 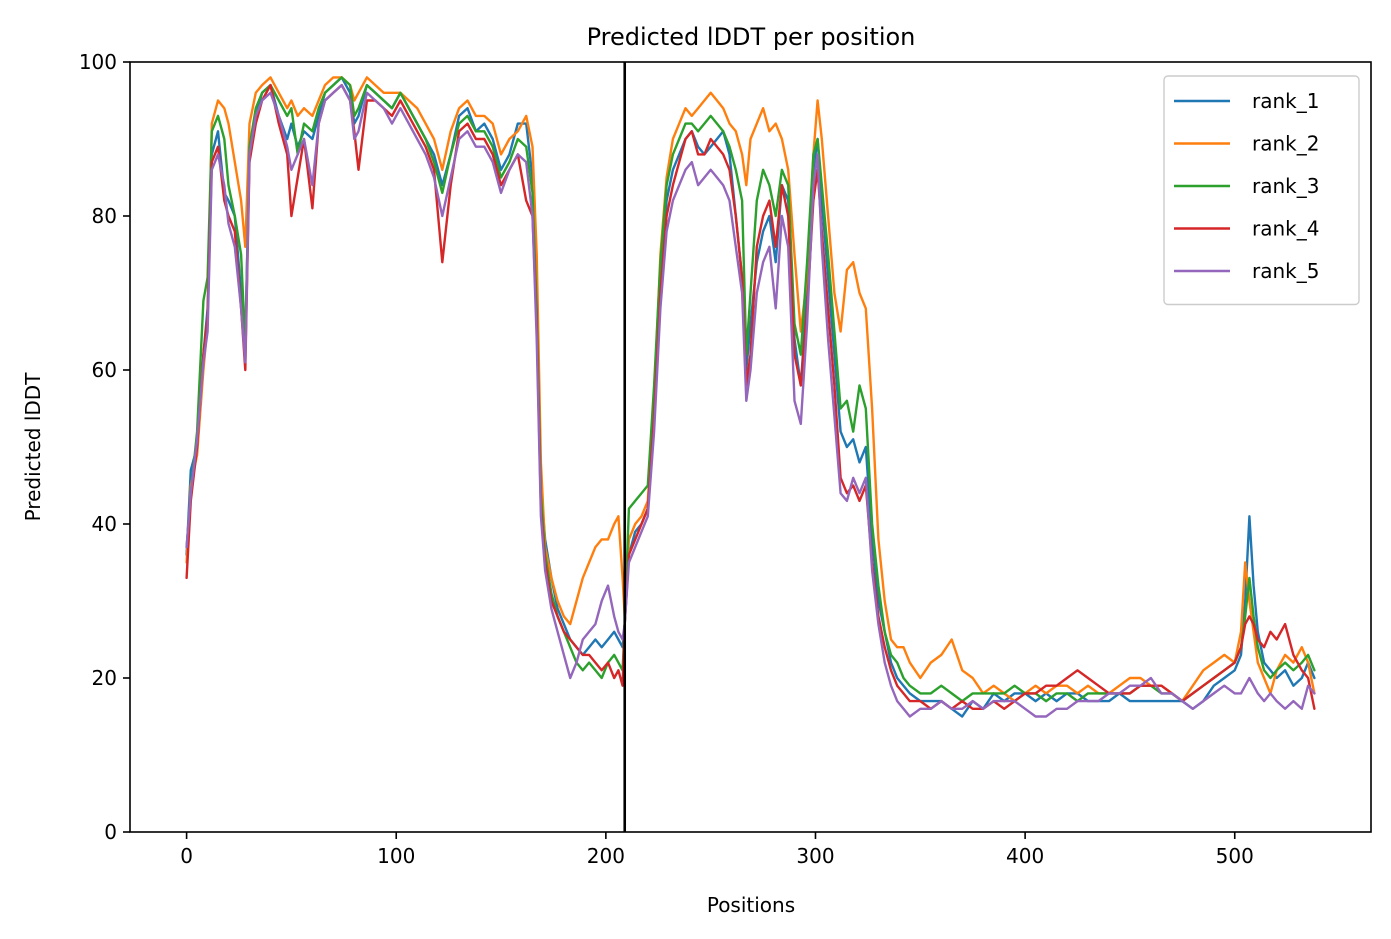 I want to click on x-tick-label: 400, so click(x=1025, y=856).